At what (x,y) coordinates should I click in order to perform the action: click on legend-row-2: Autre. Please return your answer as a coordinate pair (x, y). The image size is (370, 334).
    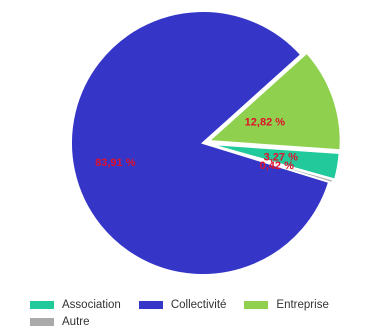
    Looking at the image, I should click on (200, 321).